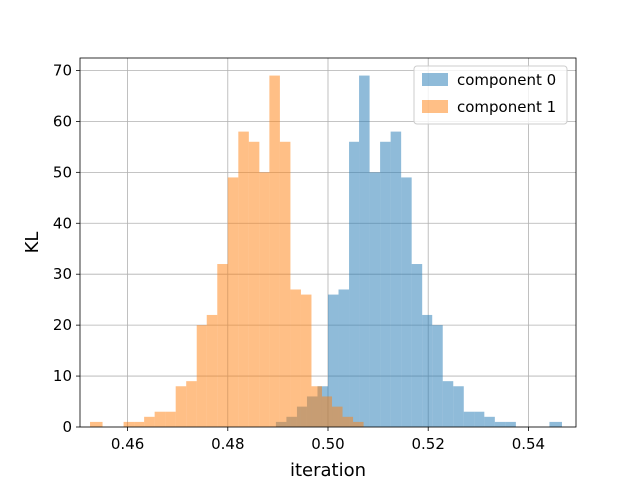  I want to click on x-tick-label: 0.50, so click(327, 444).